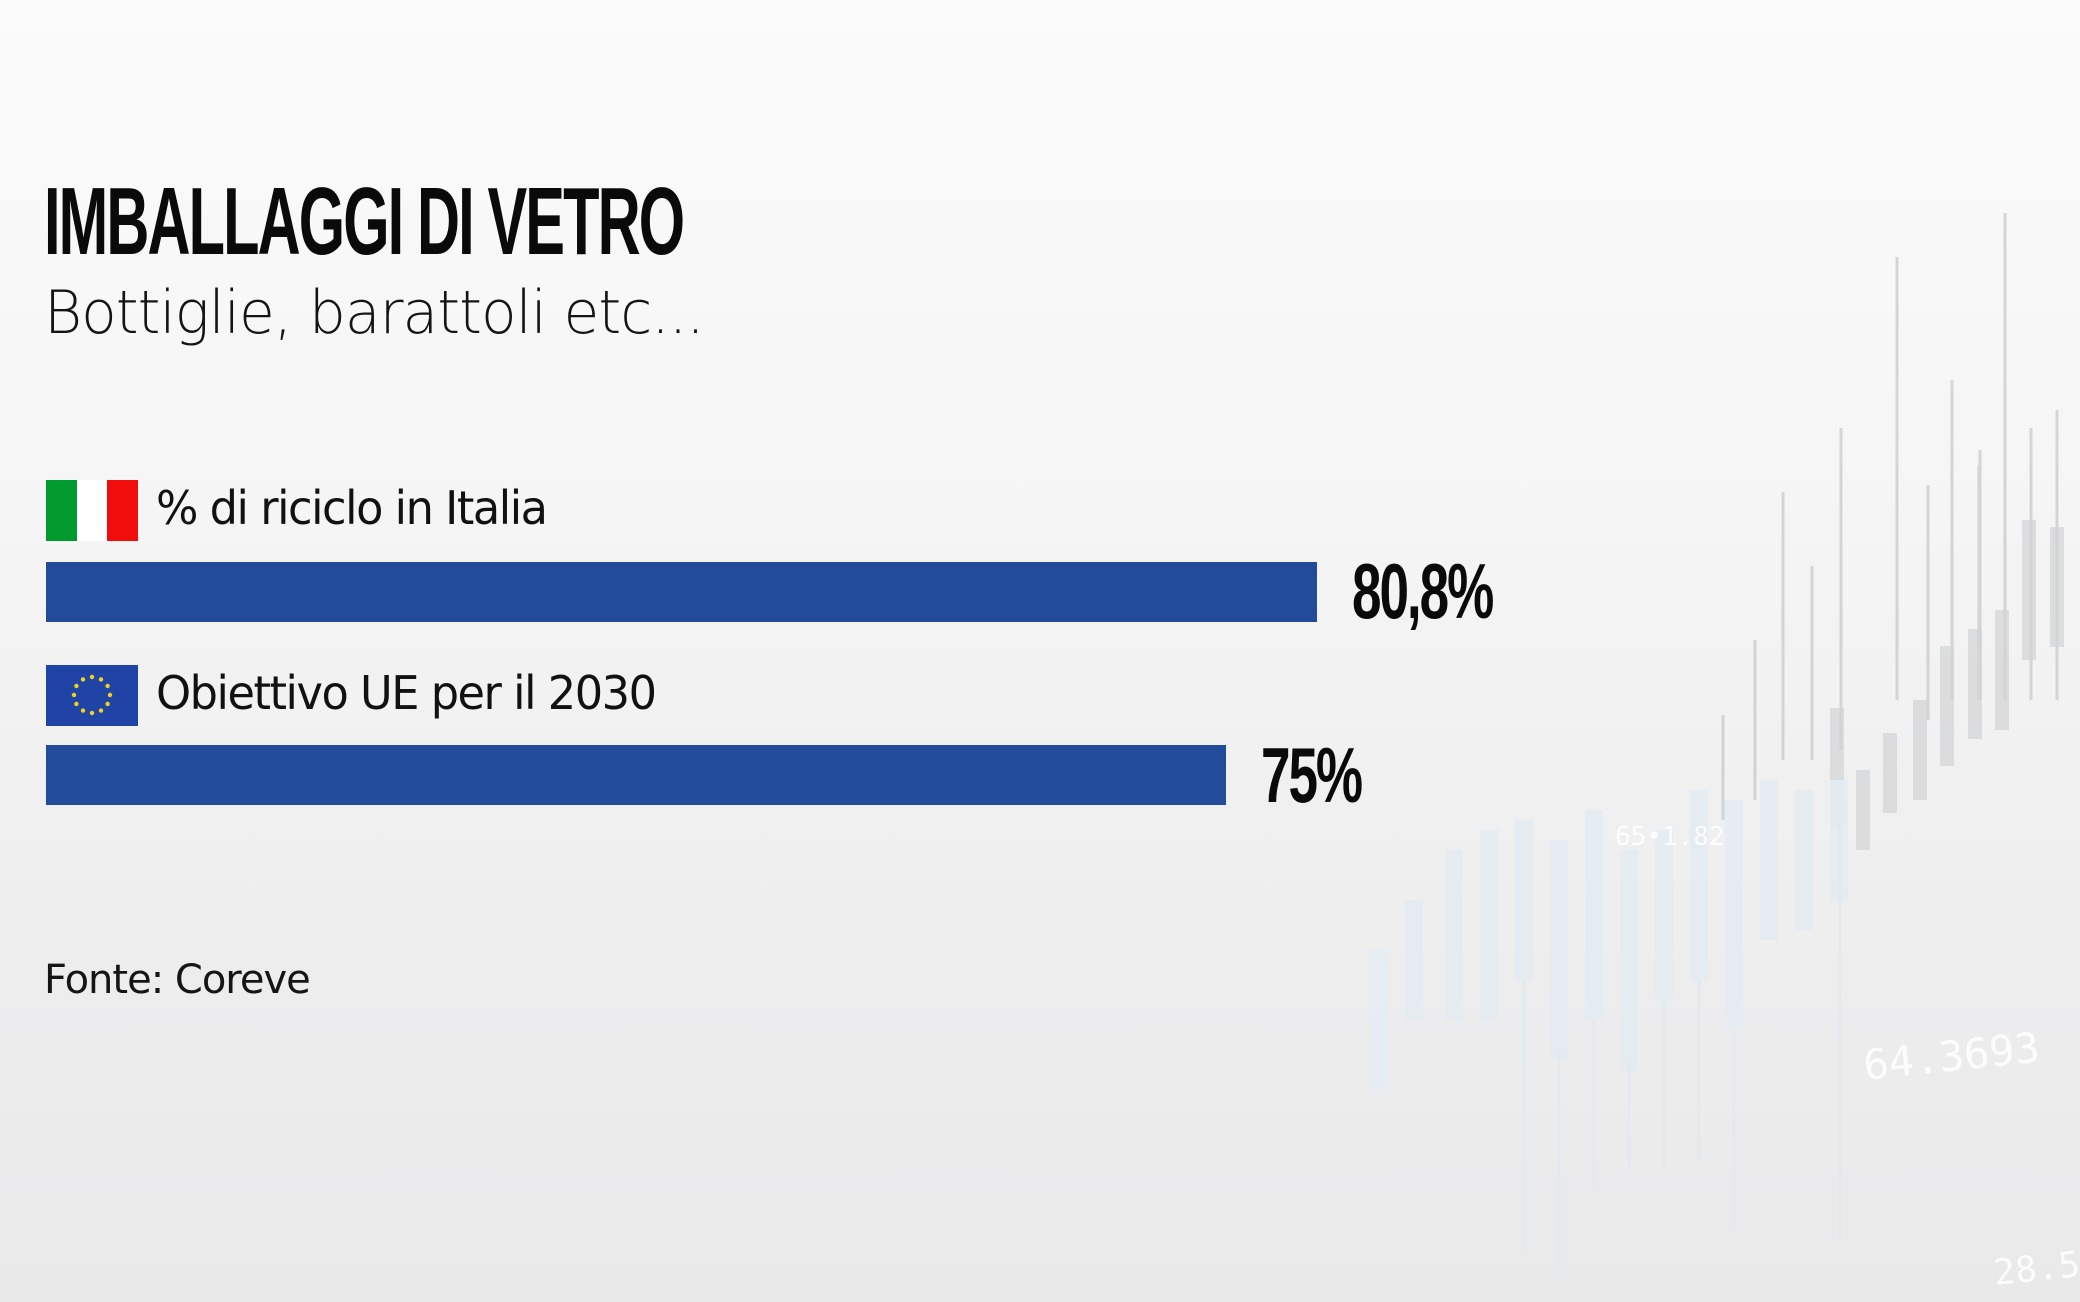 The height and width of the screenshot is (1302, 2080). What do you see at coordinates (2036, 1269) in the screenshot?
I see `svg-text: 28.5` at bounding box center [2036, 1269].